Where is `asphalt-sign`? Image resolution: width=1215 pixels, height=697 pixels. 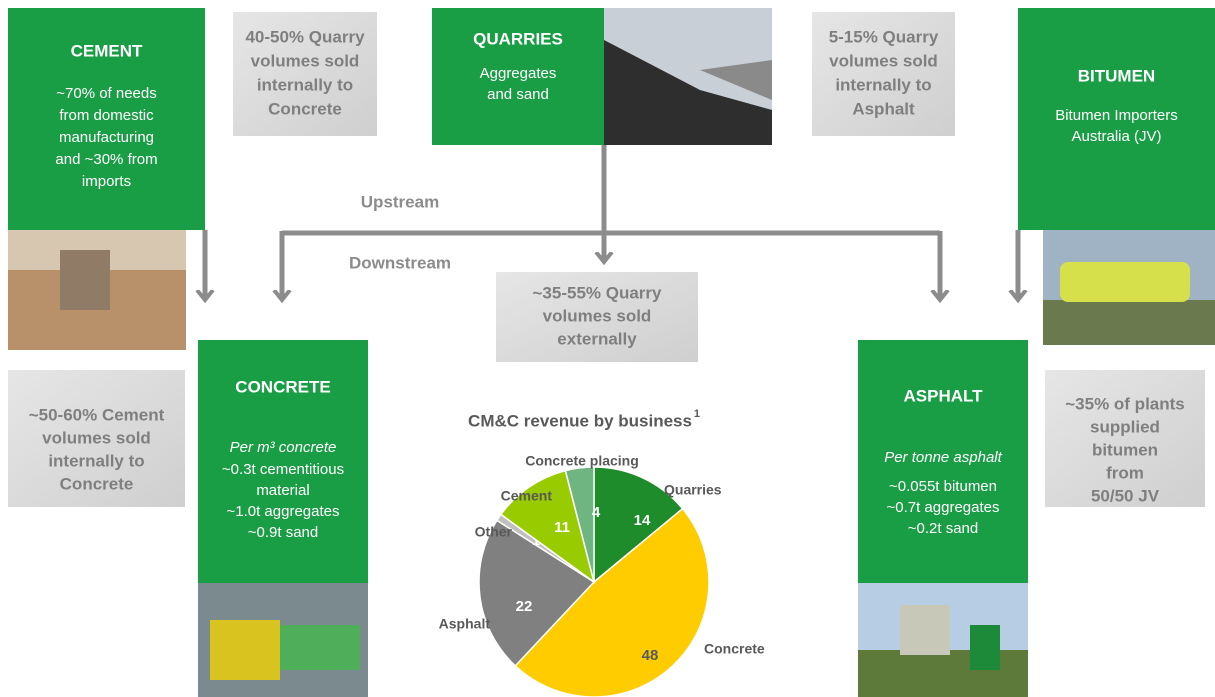
asphalt-sign is located at coordinates (985, 647).